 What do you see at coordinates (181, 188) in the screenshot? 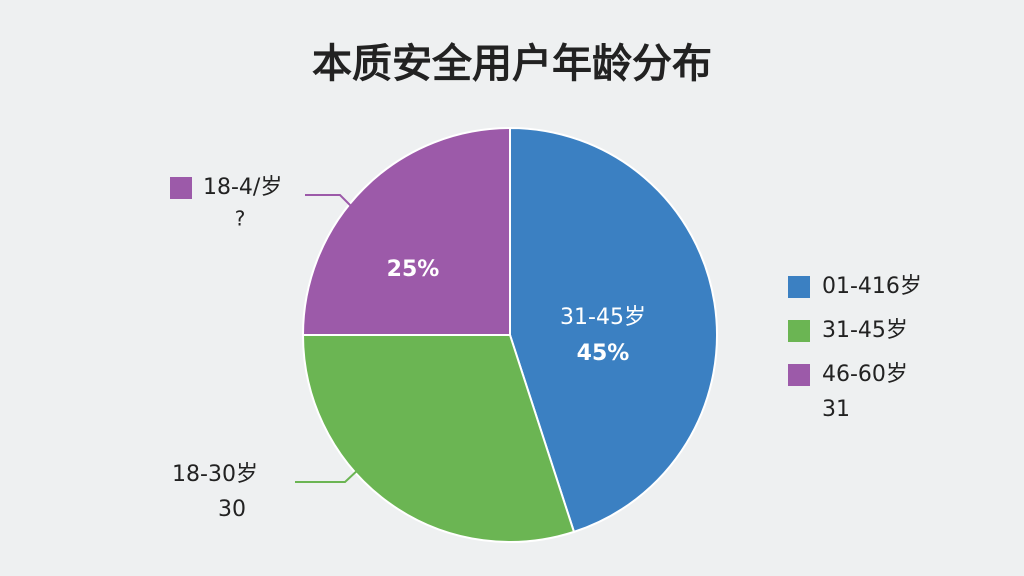
I see `callout-swatch` at bounding box center [181, 188].